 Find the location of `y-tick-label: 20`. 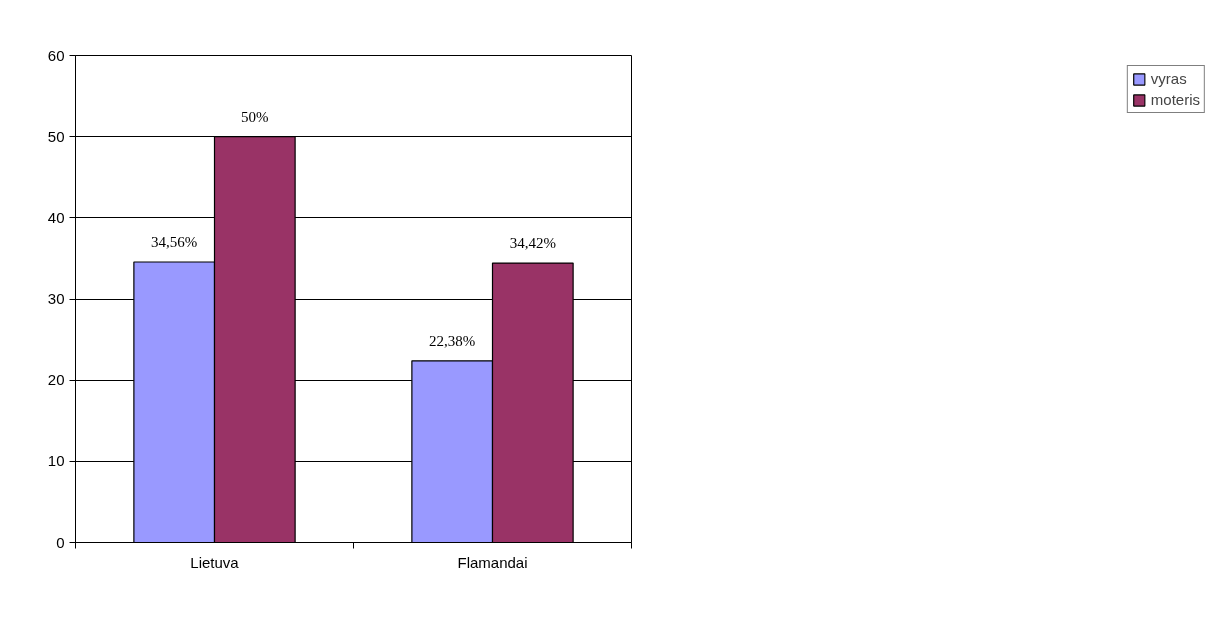

y-tick-label: 20 is located at coordinates (56, 380).